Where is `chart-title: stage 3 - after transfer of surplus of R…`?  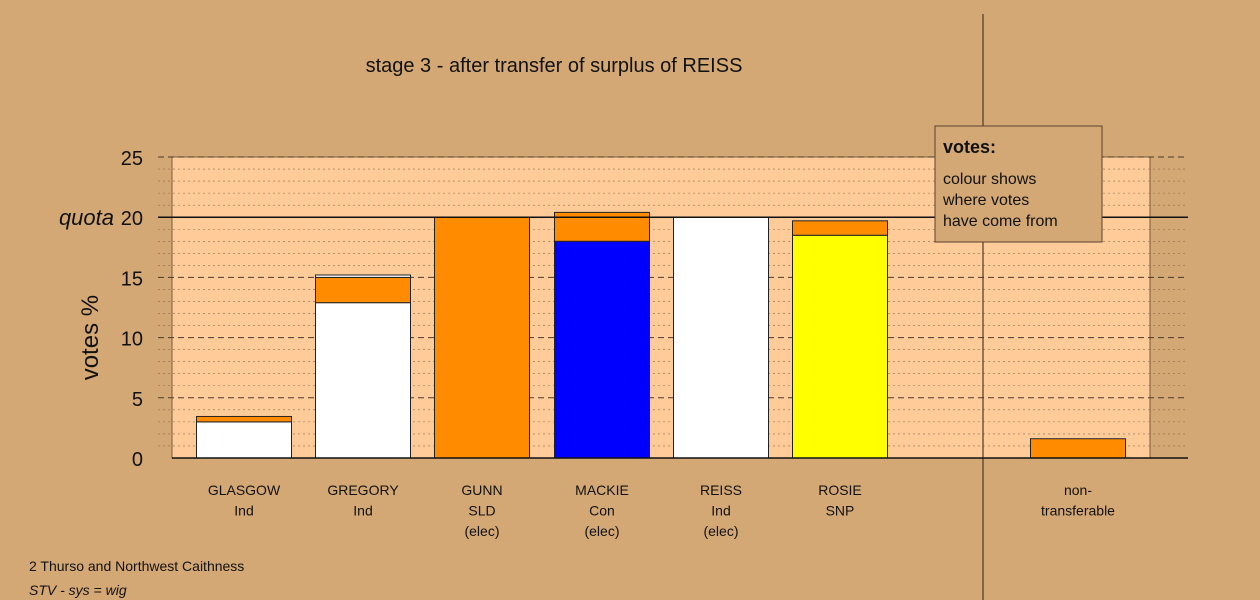
chart-title: stage 3 - after transfer of surplus of R… is located at coordinates (554, 66).